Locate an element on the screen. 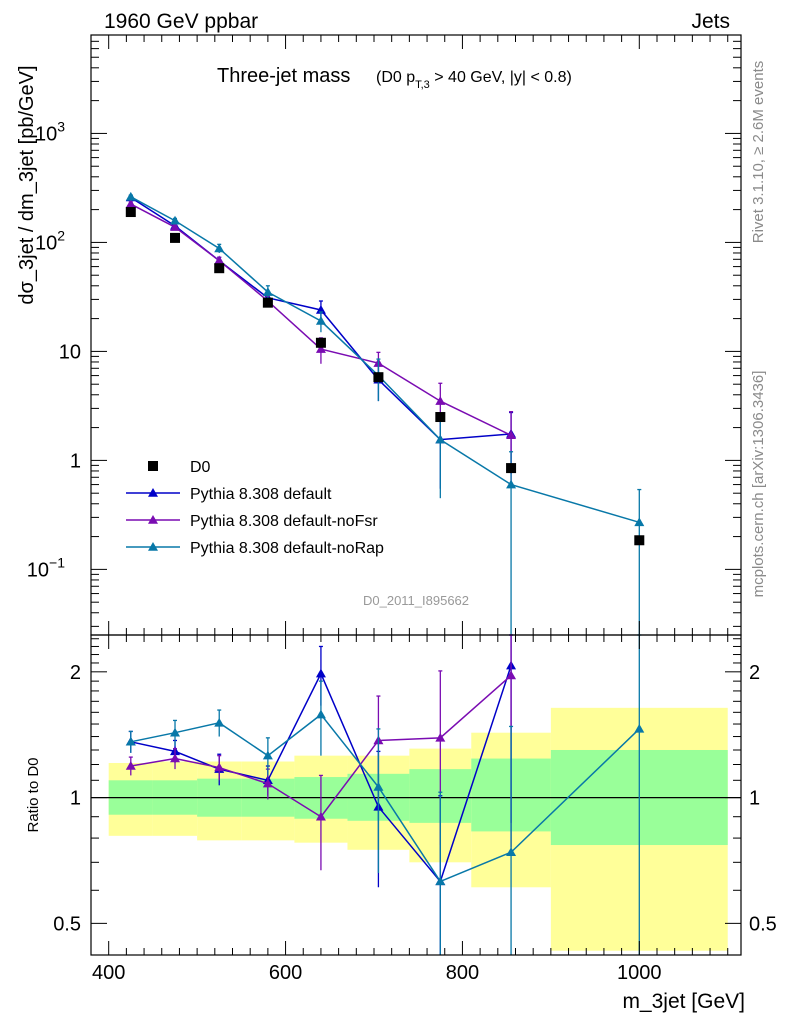 This screenshot has height=1024, width=786. subtitle-subscript: T,3 is located at coordinates (422, 85).